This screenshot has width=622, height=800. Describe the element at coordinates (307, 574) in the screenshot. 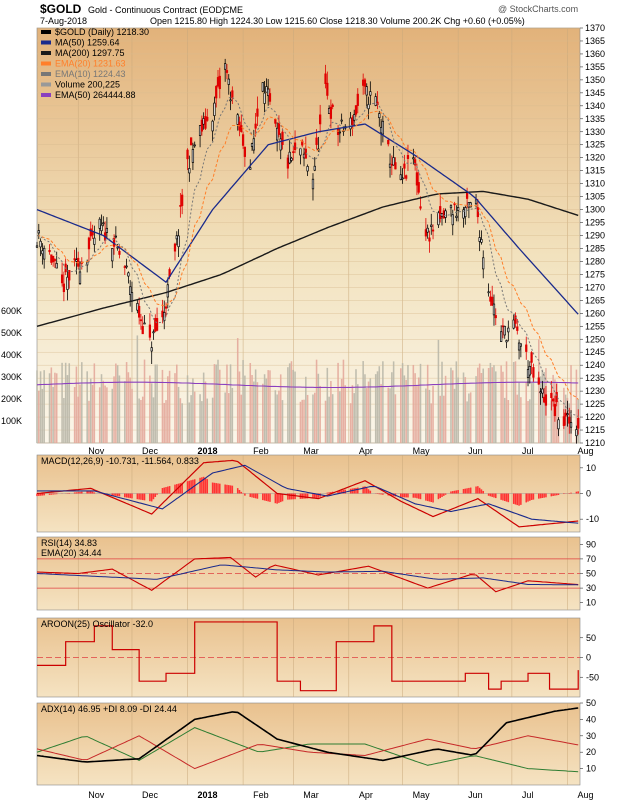

I see `rsi-line` at that location.